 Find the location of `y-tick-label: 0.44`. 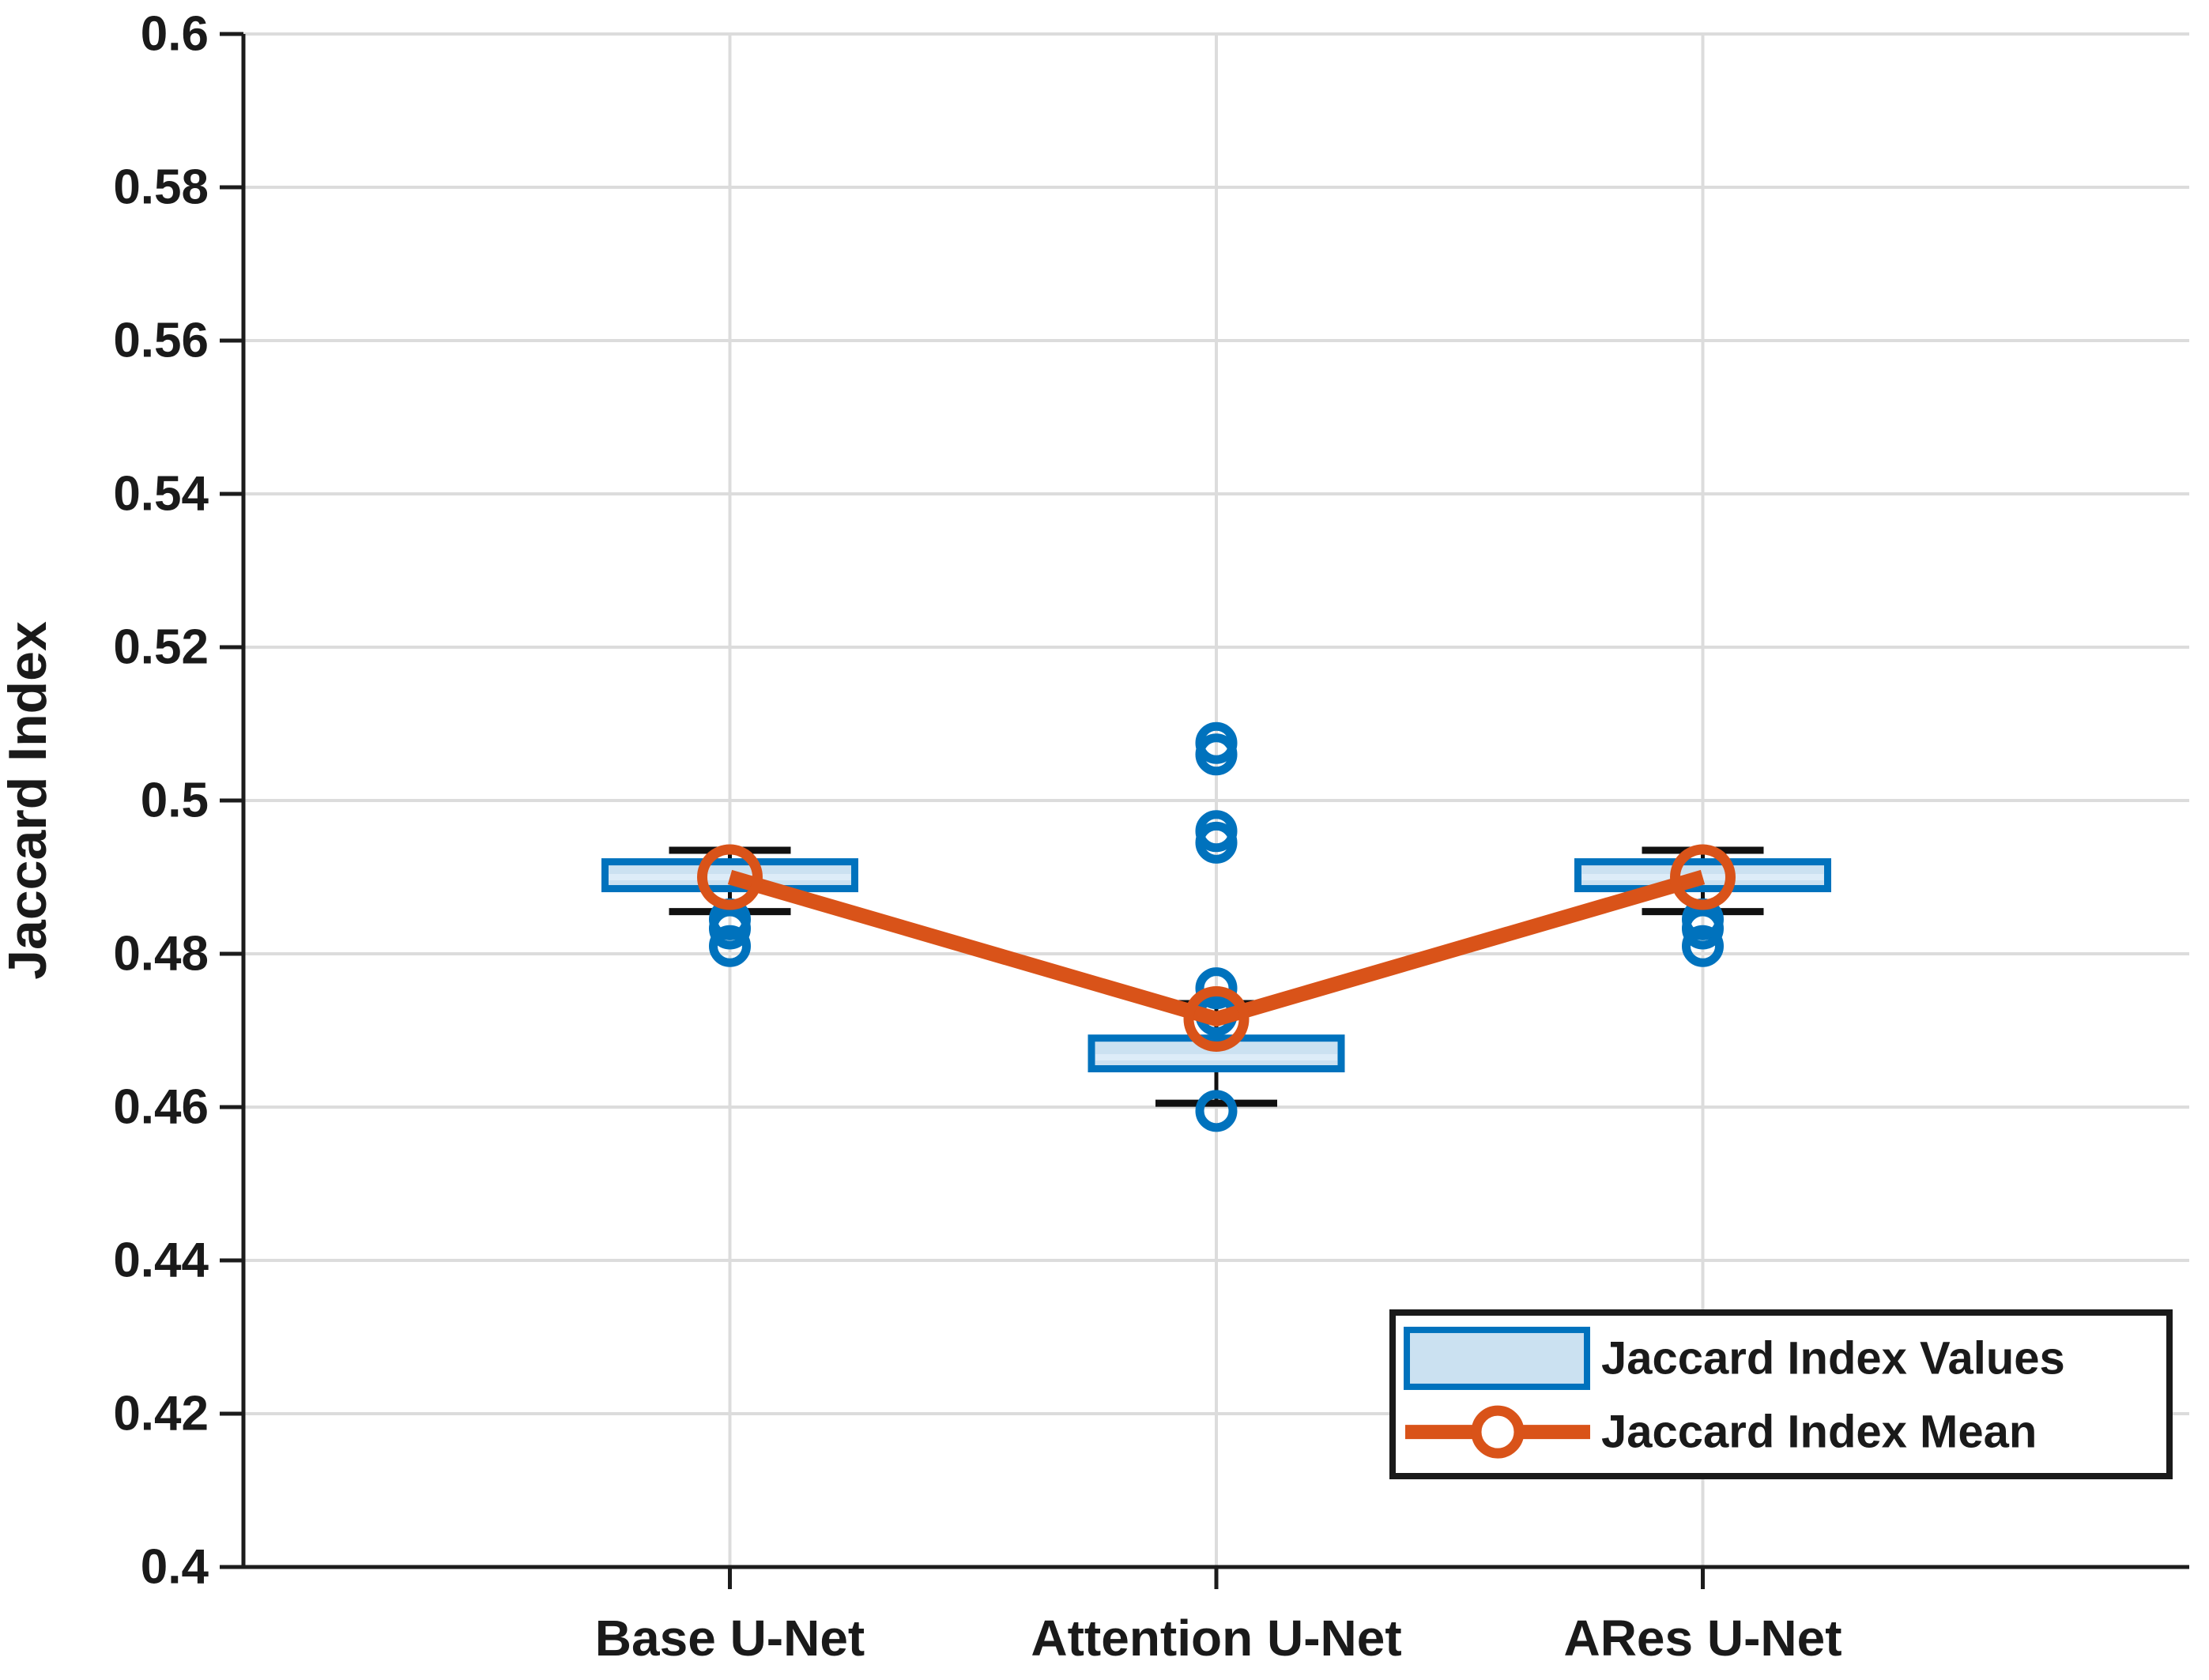

y-tick-label: 0.44 is located at coordinates (161, 1261).